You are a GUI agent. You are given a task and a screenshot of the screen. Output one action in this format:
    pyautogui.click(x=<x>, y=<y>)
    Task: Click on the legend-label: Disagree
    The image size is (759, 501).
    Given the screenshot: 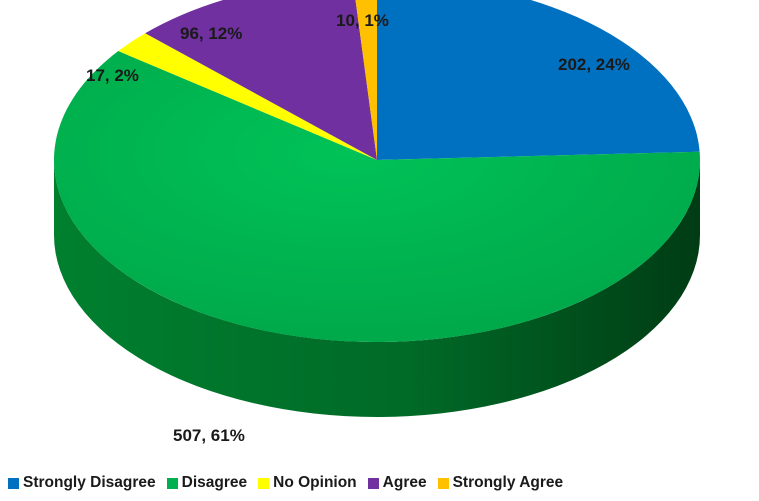 What is the action you would take?
    pyautogui.click(x=214, y=482)
    